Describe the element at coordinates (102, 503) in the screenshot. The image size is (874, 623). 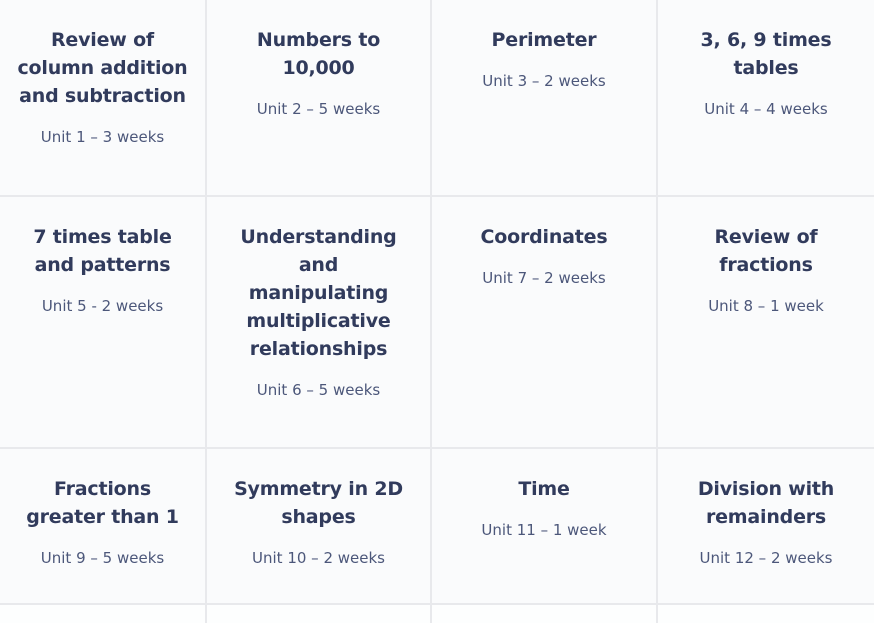
I see `unit-title: Fractions greater than 1` at that location.